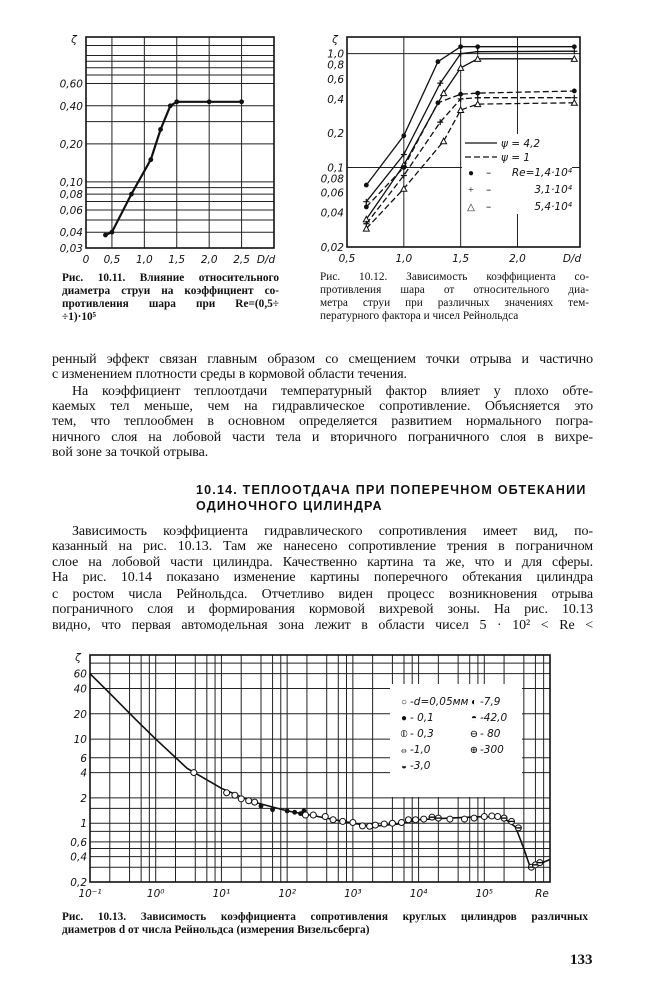 This screenshot has height=1000, width=648. What do you see at coordinates (266, 260) in the screenshot?
I see `x-axis-label: D/d` at bounding box center [266, 260].